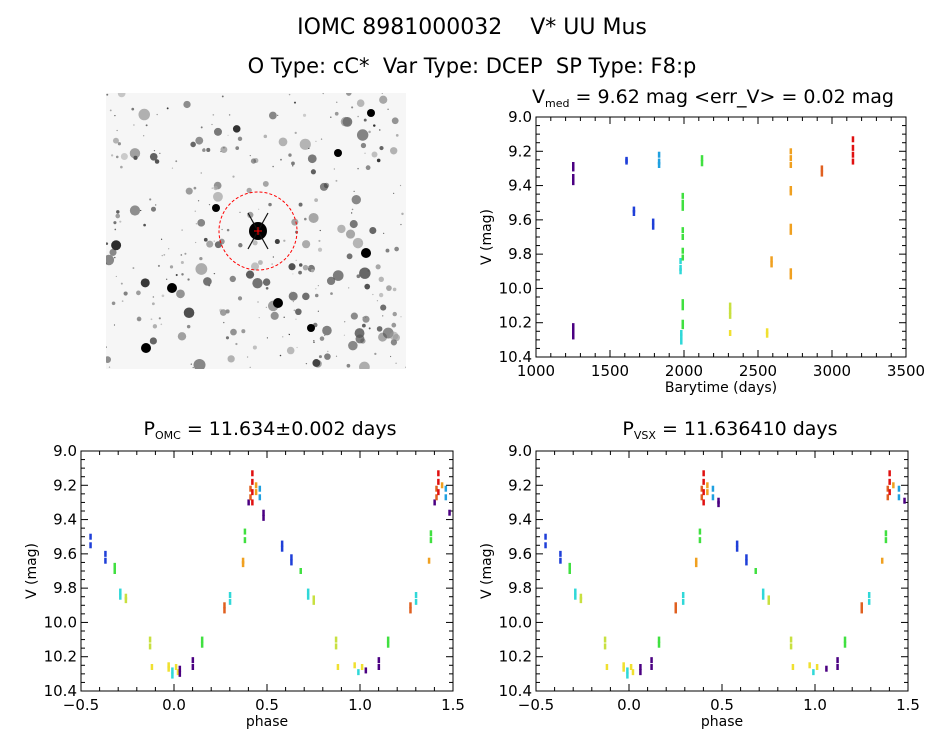 The width and height of the screenshot is (944, 747). Describe the element at coordinates (520, 451) in the screenshot. I see `y-tick-label: 9.0` at that location.